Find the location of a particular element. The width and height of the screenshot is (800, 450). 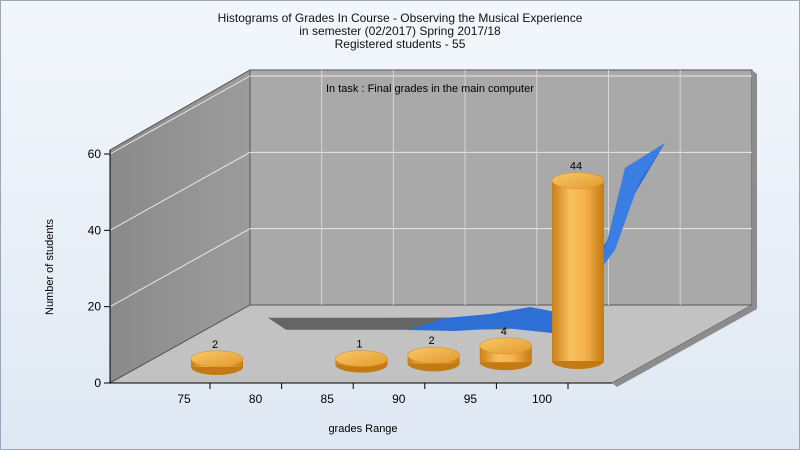

x-tick-label-5: 100 is located at coordinates (542, 399).